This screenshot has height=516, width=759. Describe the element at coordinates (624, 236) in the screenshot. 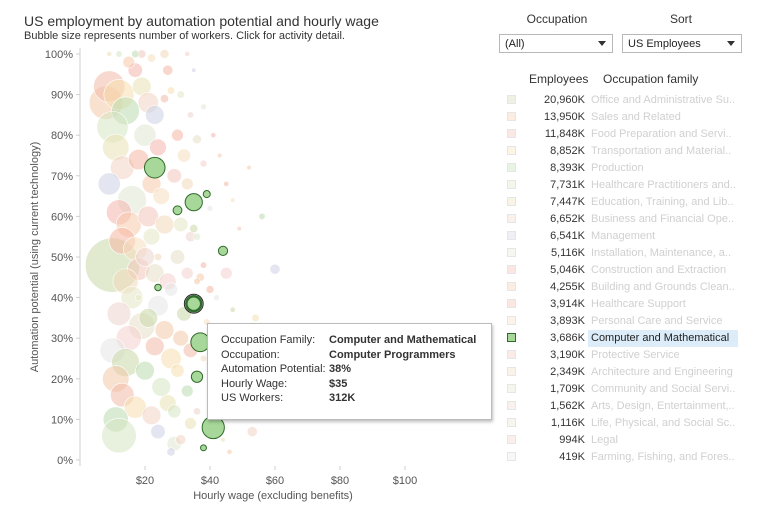

I see `legend-row: 6,541K Management` at that location.